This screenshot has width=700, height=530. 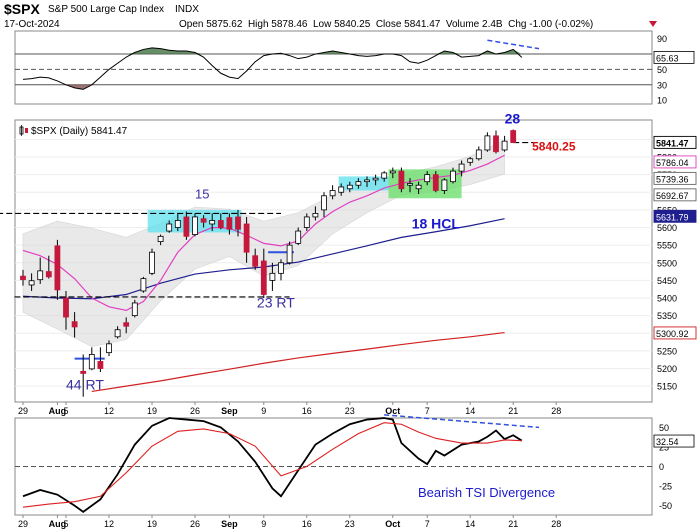 What do you see at coordinates (202, 193) in the screenshot?
I see `price-annotation: 15` at bounding box center [202, 193].